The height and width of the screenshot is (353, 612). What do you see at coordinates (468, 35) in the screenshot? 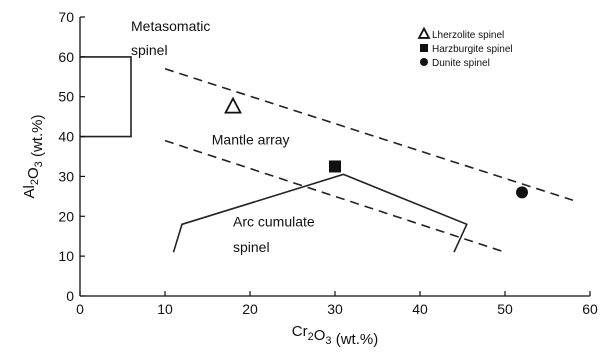
I see `legend-label-lherzolite-spinel: Lherzolite spinel` at bounding box center [468, 35].